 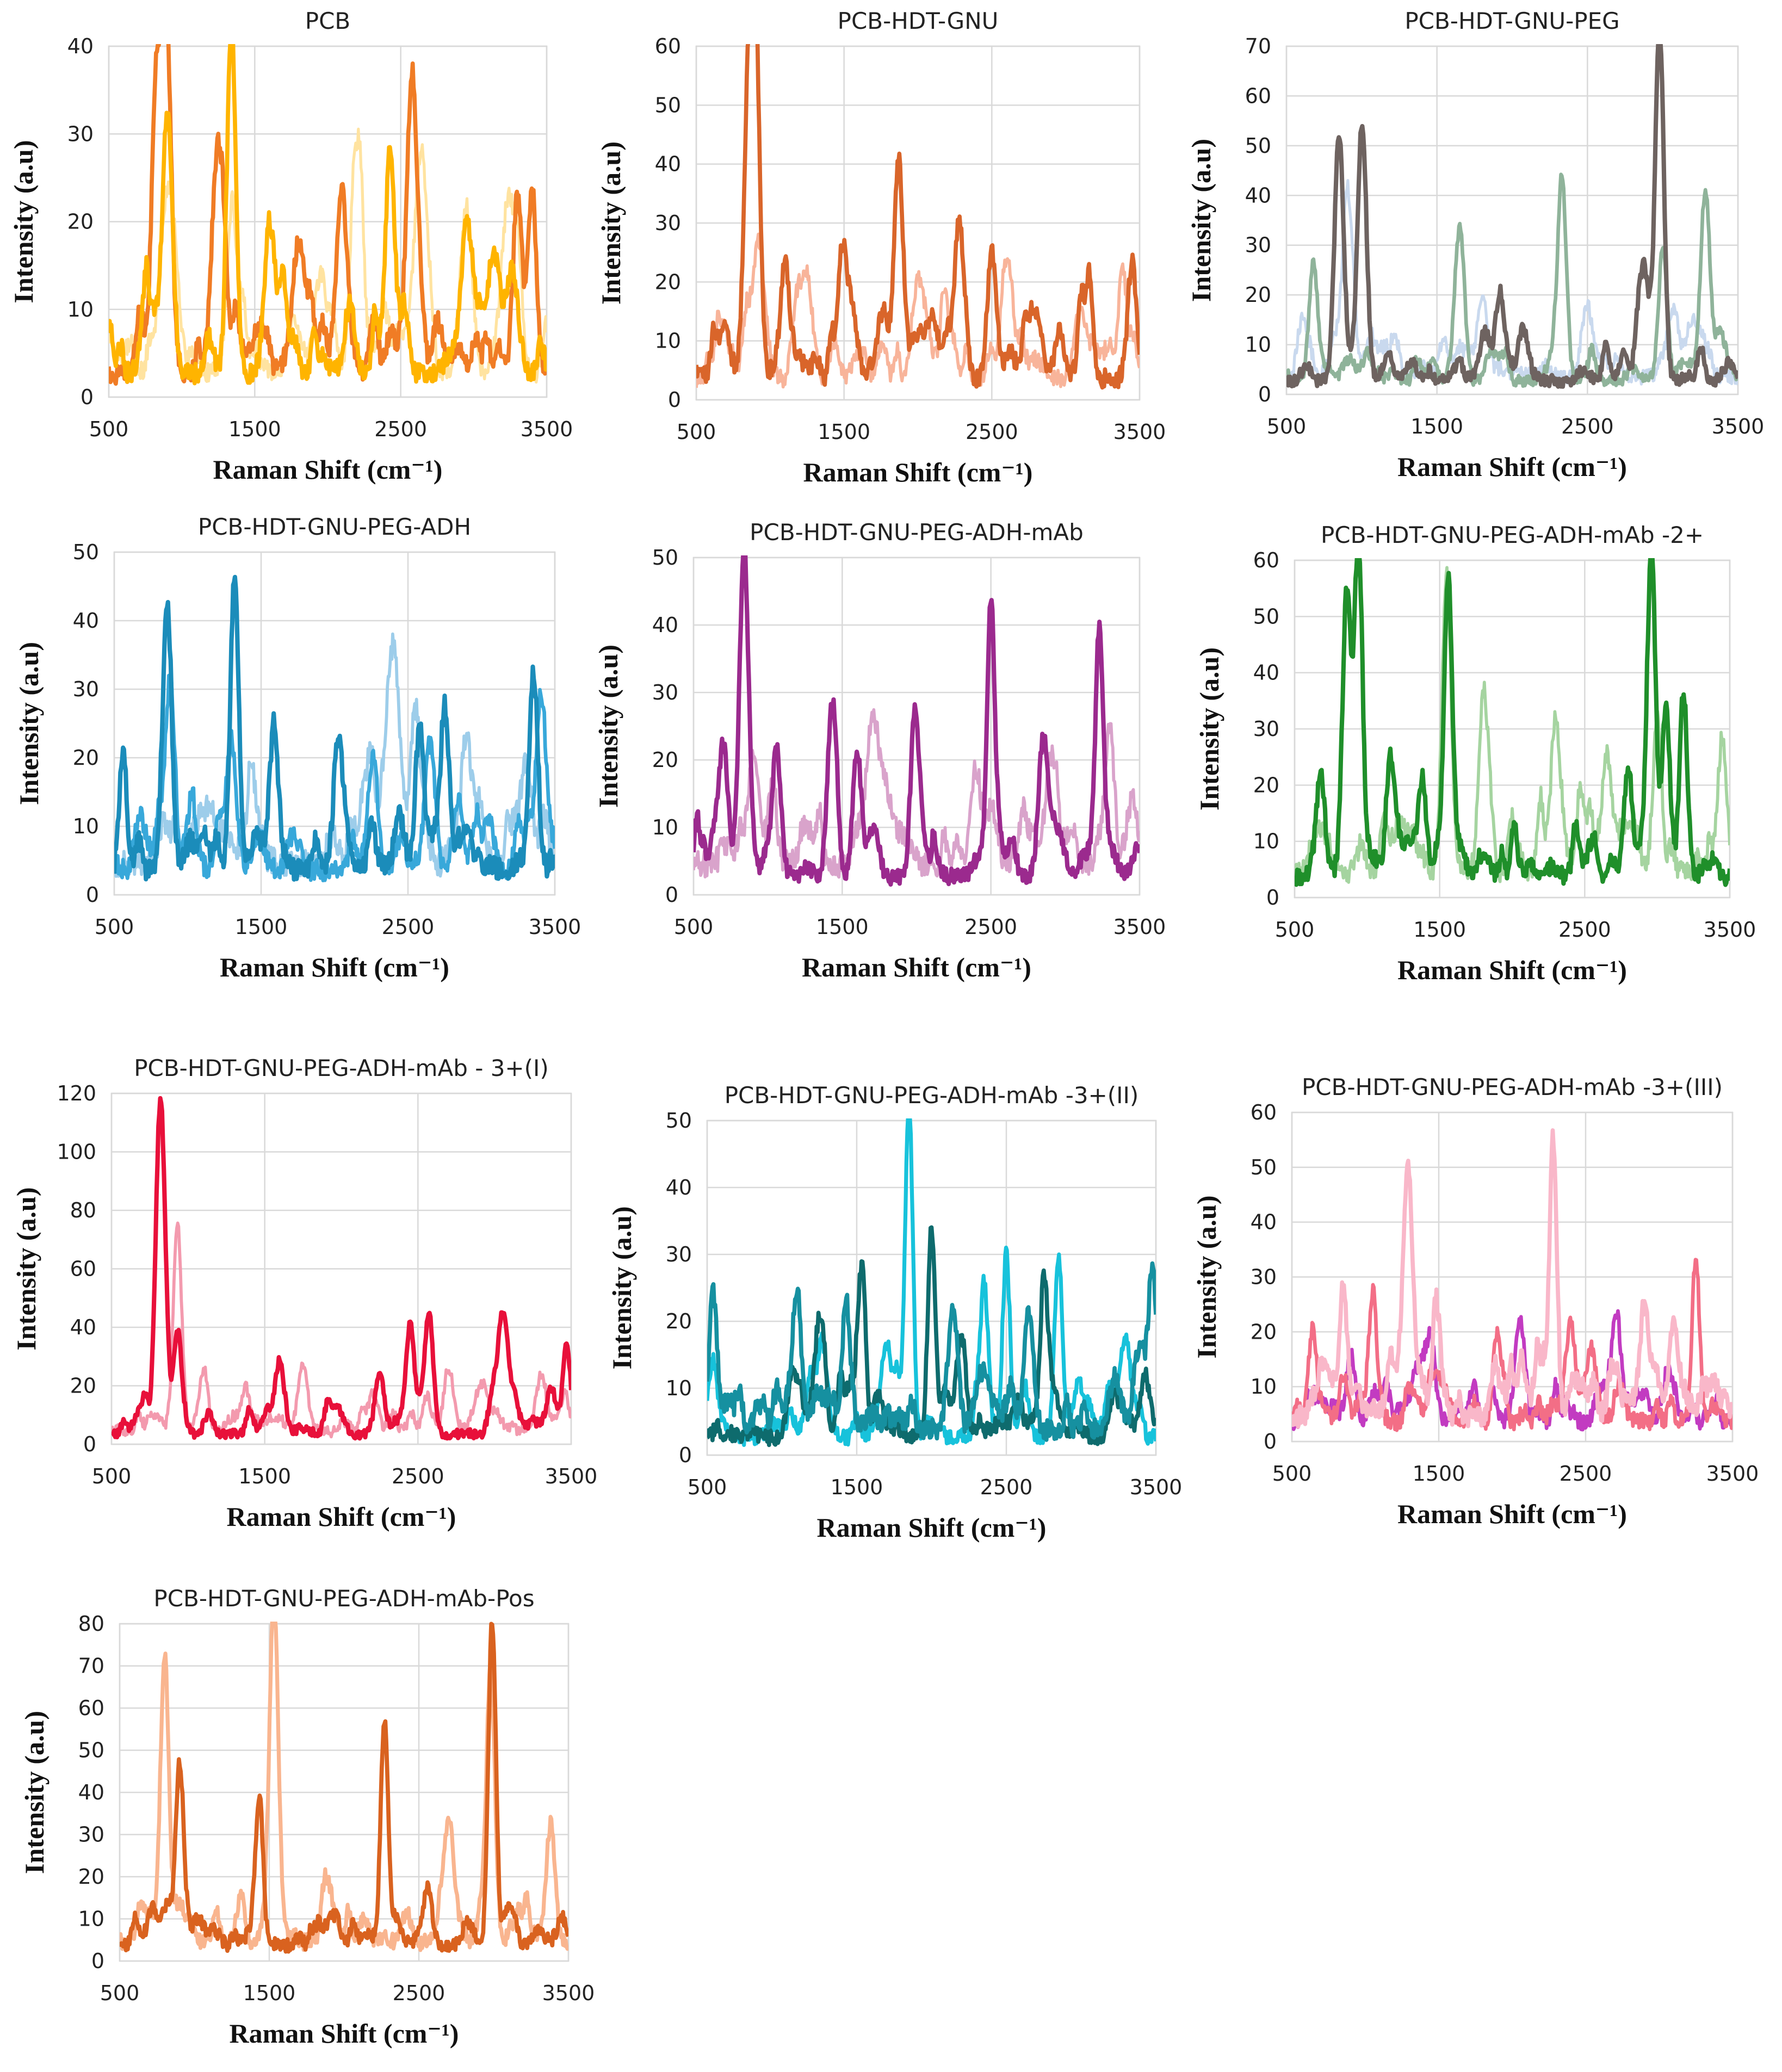 What do you see at coordinates (327, 21) in the screenshot?
I see `chart-title: PCB` at bounding box center [327, 21].